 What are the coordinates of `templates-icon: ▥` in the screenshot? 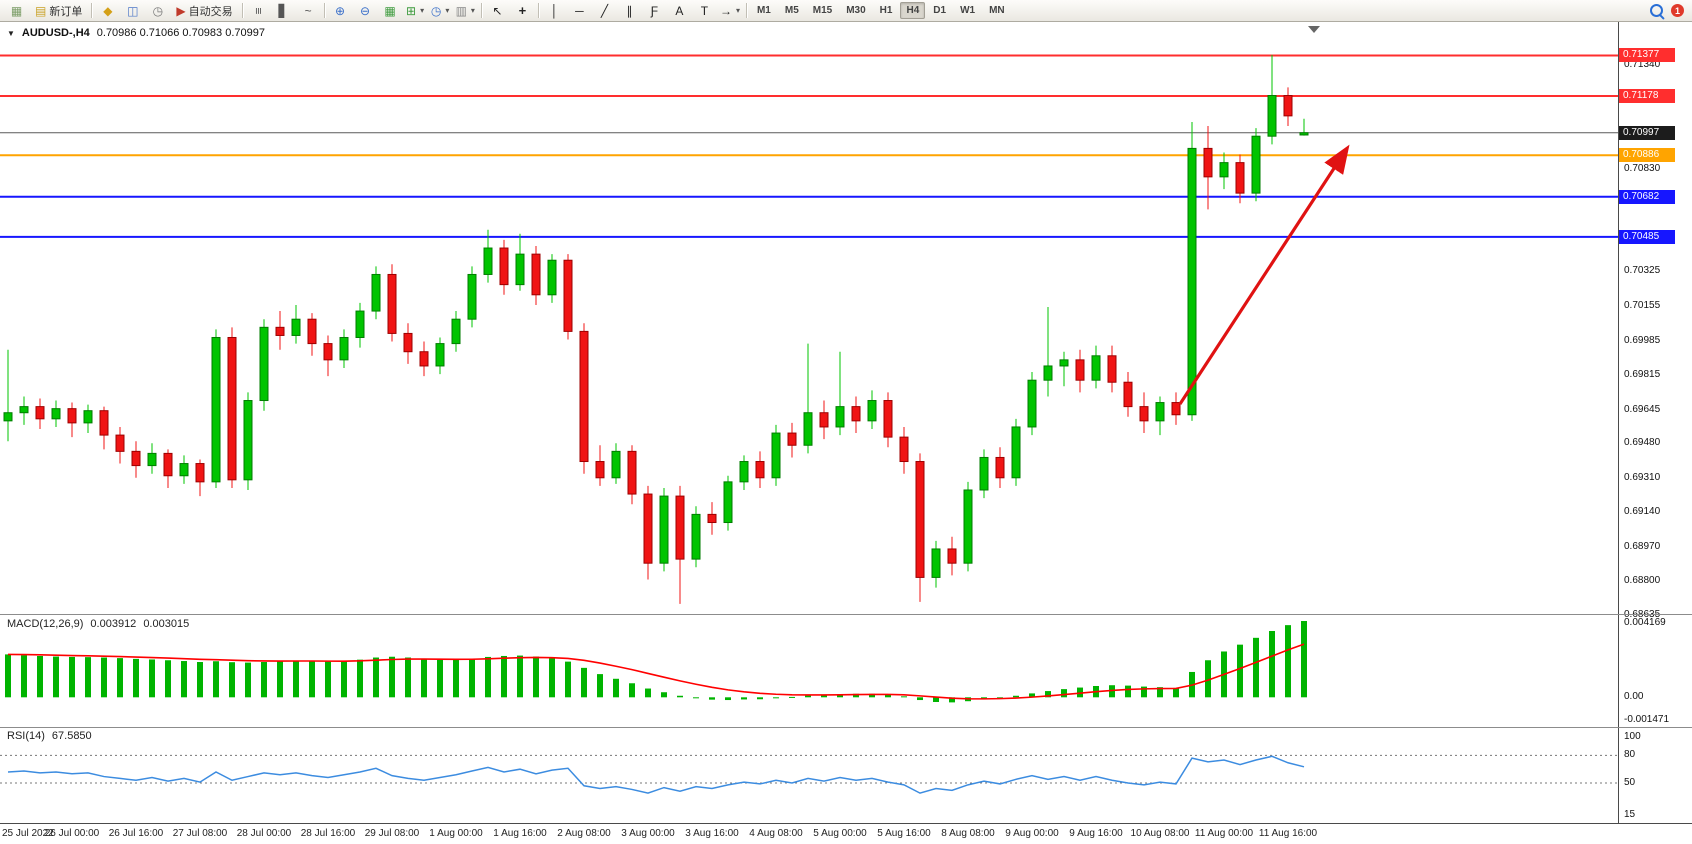 It's located at (461, 10).